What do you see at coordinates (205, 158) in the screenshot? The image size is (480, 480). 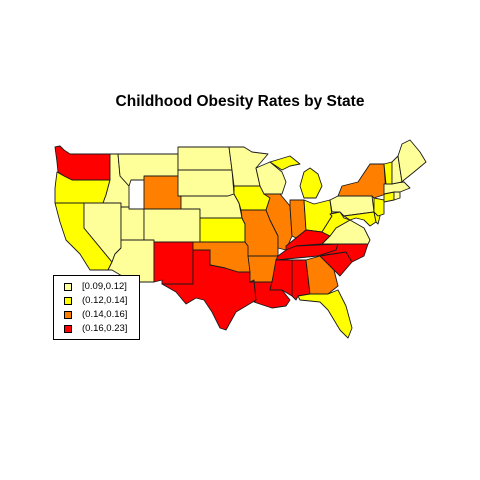 I see `state-nd` at bounding box center [205, 158].